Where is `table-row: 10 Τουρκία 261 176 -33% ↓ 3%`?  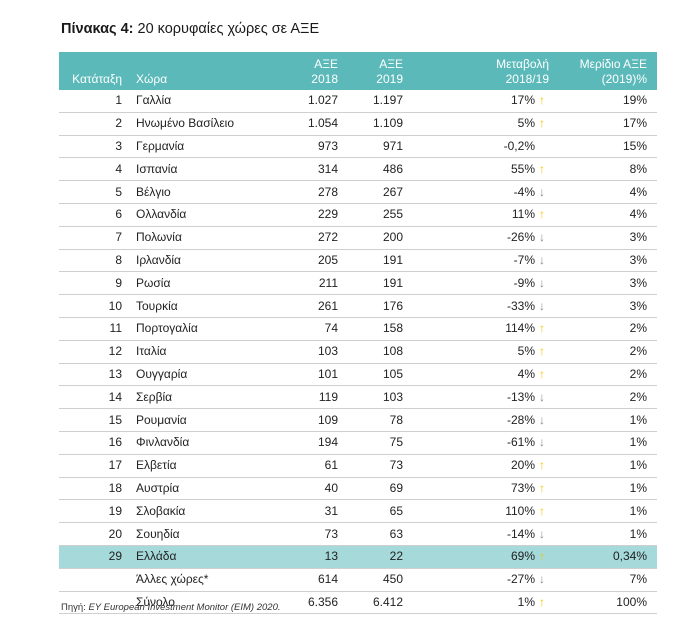 table-row: 10 Τουρκία 261 176 -33% ↓ 3% is located at coordinates (358, 306).